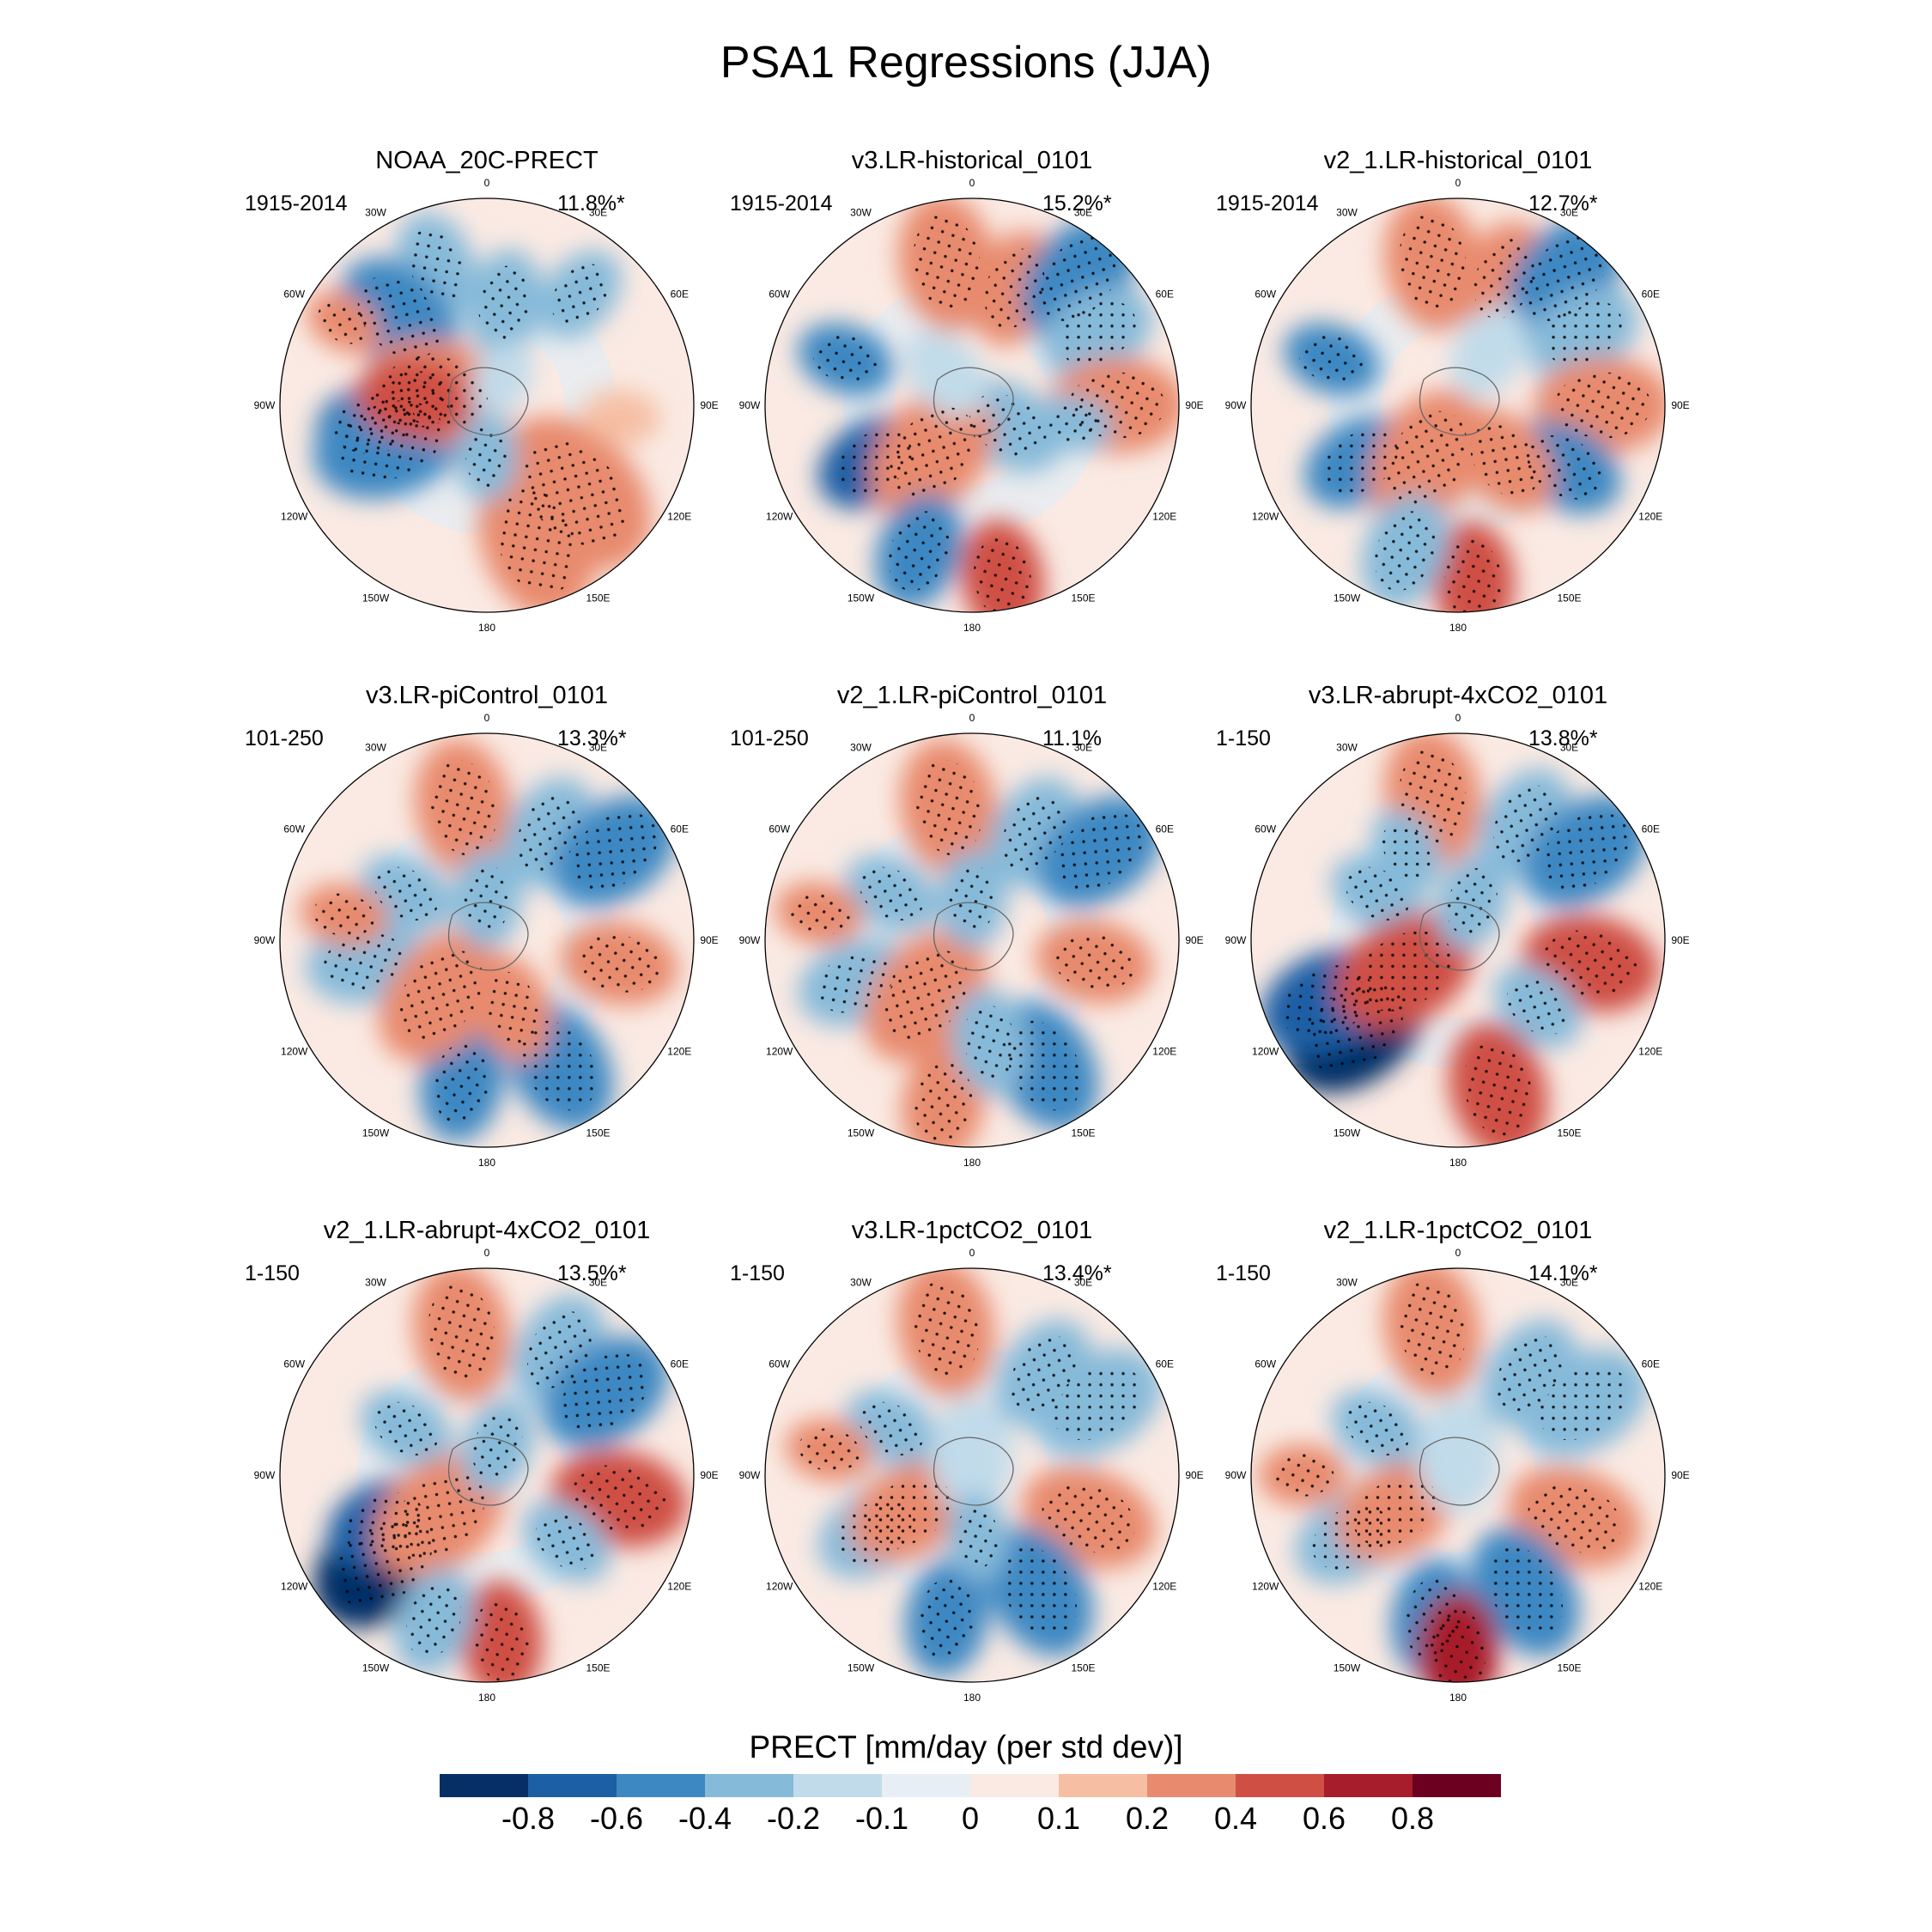  Describe the element at coordinates (1077, 1273) in the screenshot. I see `panel-variance-pct: 13.4%*` at that location.